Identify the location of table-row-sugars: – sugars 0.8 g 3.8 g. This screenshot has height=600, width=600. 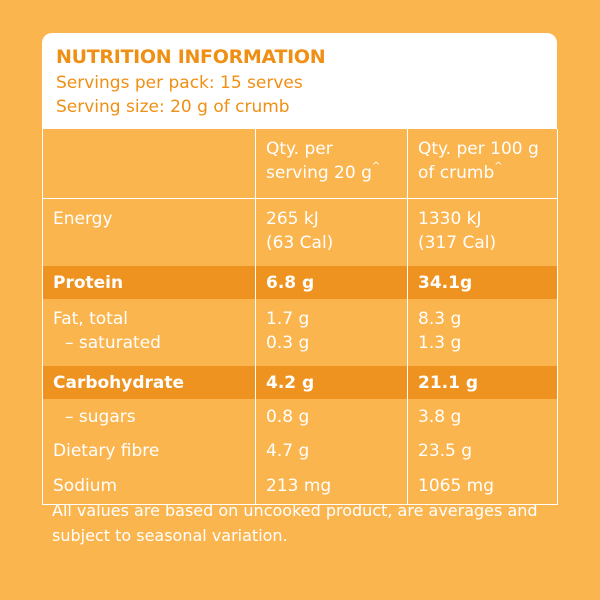
(300, 416).